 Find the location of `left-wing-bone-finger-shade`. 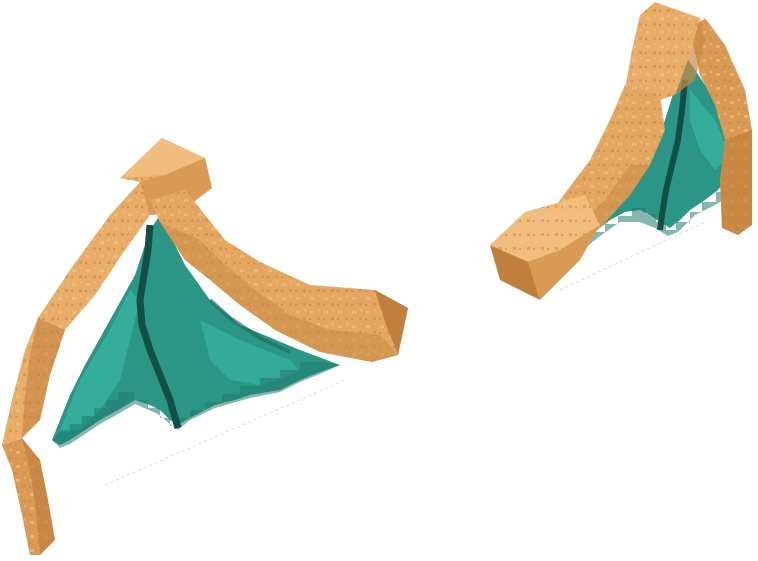

left-wing-bone-finger-shade is located at coordinates (279, 292).